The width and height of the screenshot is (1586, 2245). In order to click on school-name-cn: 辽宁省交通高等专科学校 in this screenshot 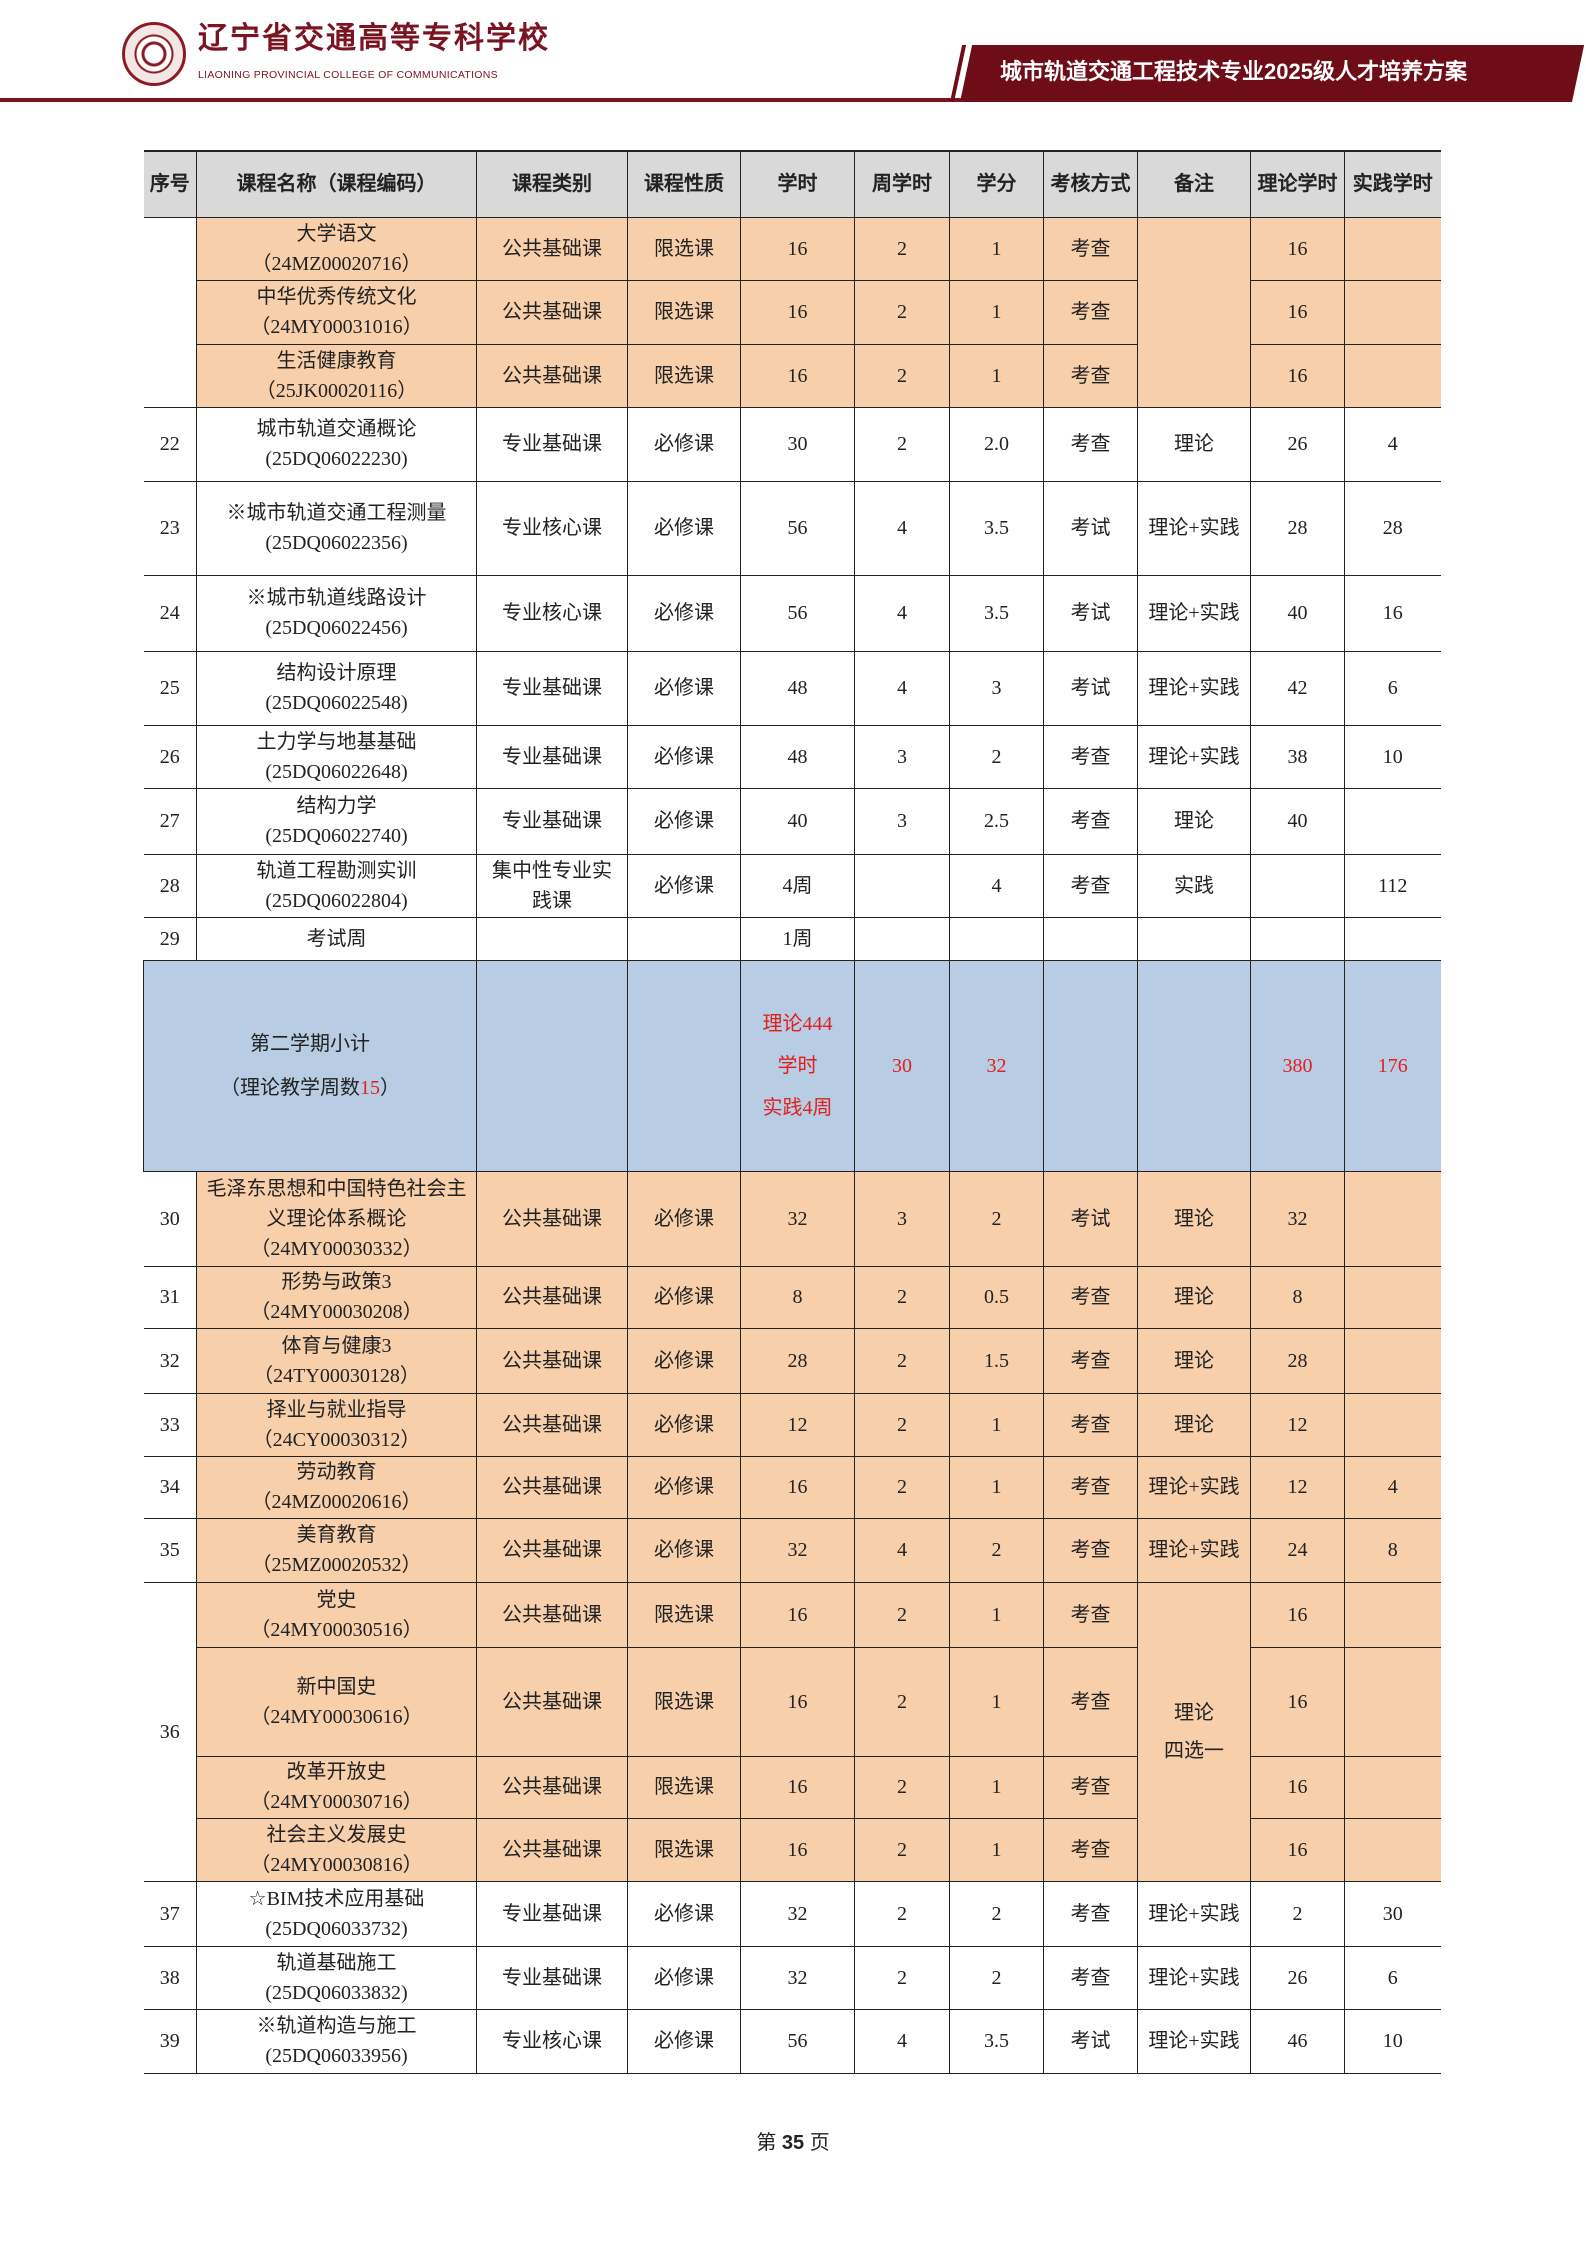, I will do `click(374, 38)`.